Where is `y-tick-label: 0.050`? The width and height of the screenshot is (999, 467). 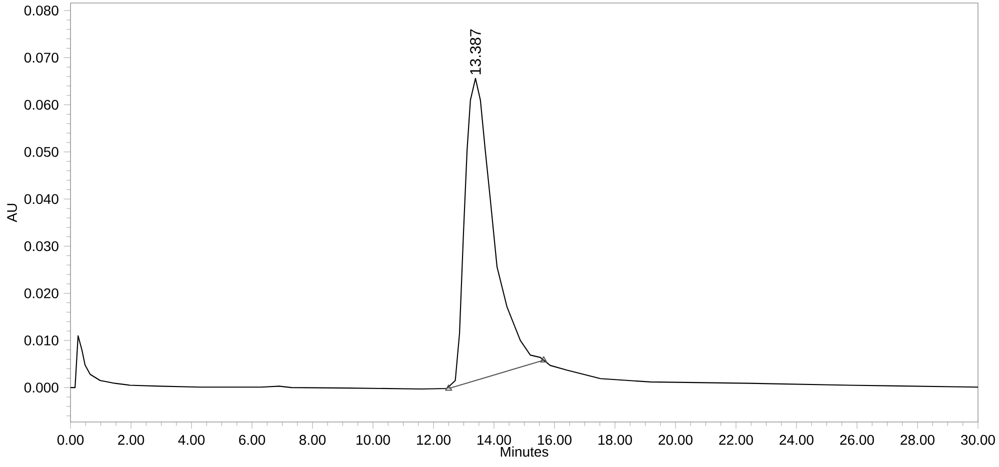 y-tick-label: 0.050 is located at coordinates (41, 151).